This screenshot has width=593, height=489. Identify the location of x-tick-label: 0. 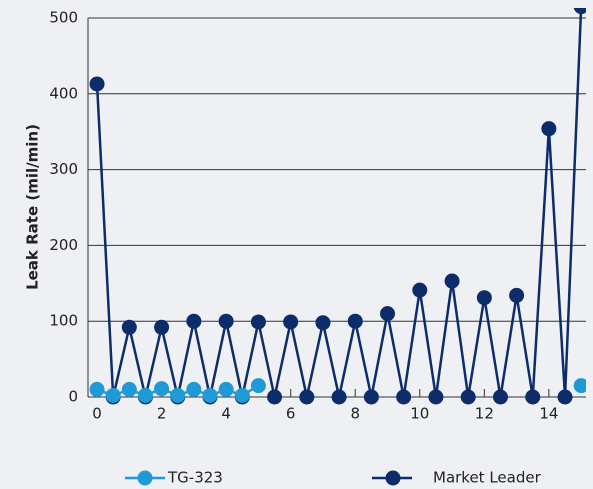
(97, 414).